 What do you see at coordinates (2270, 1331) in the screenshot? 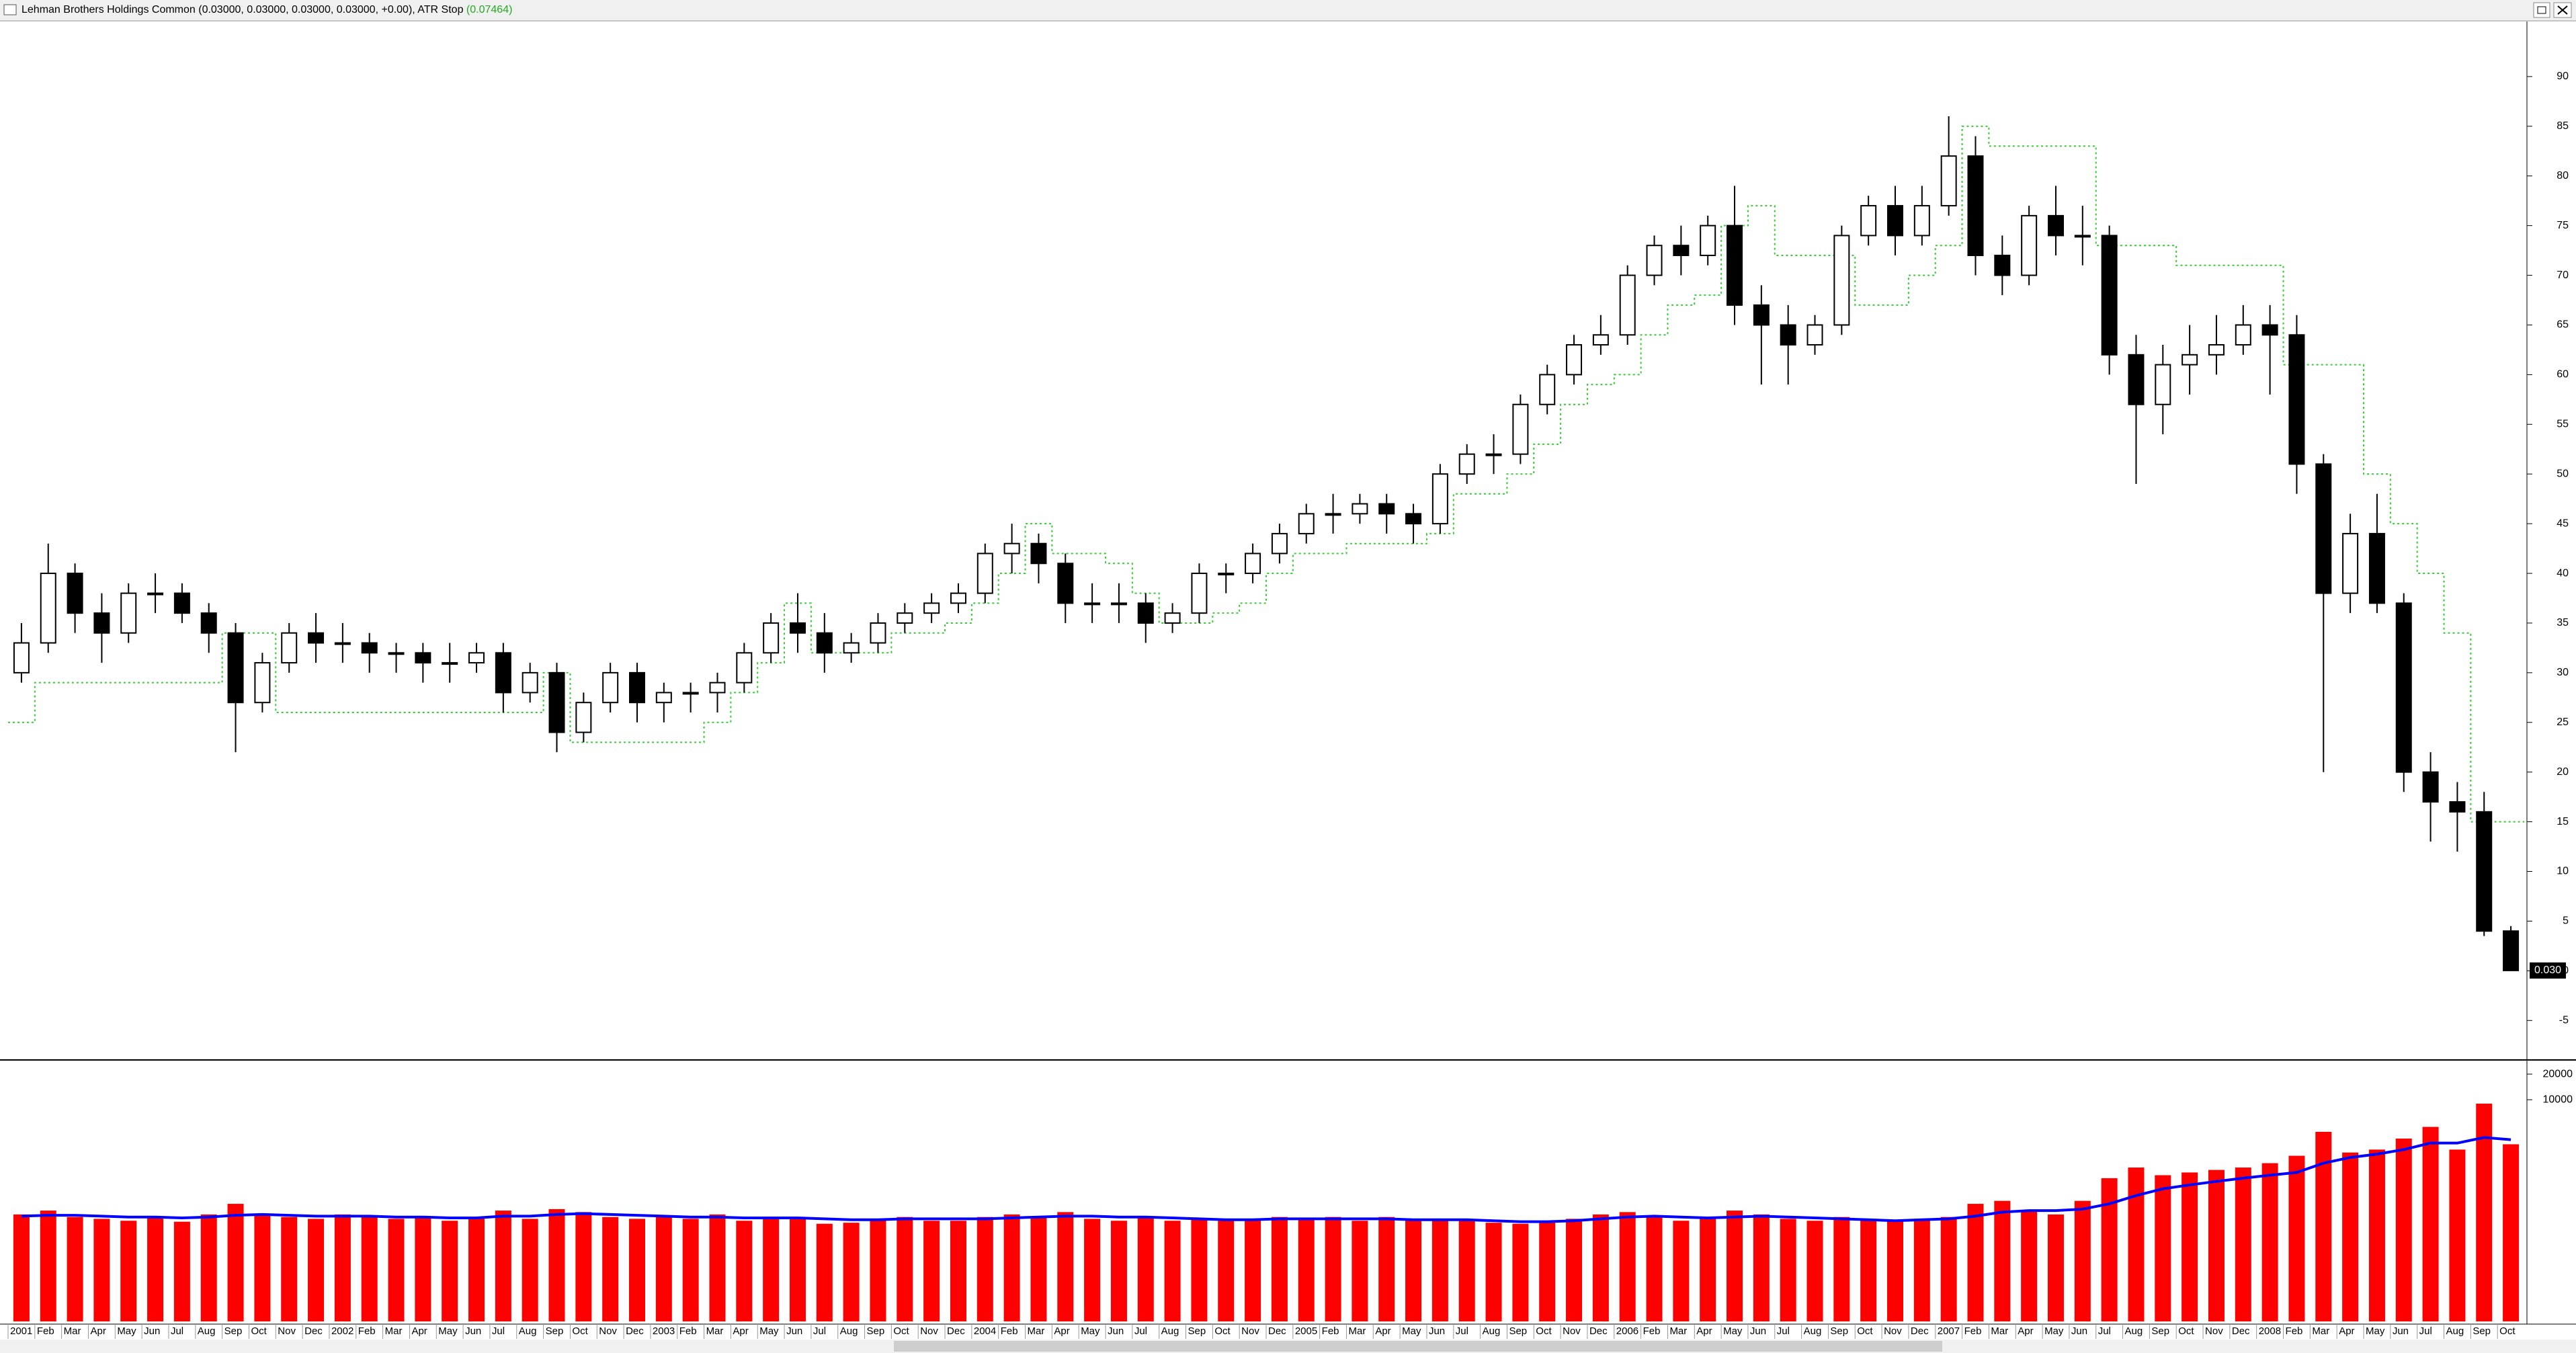
I see `x-tick-label: 2008` at bounding box center [2270, 1331].